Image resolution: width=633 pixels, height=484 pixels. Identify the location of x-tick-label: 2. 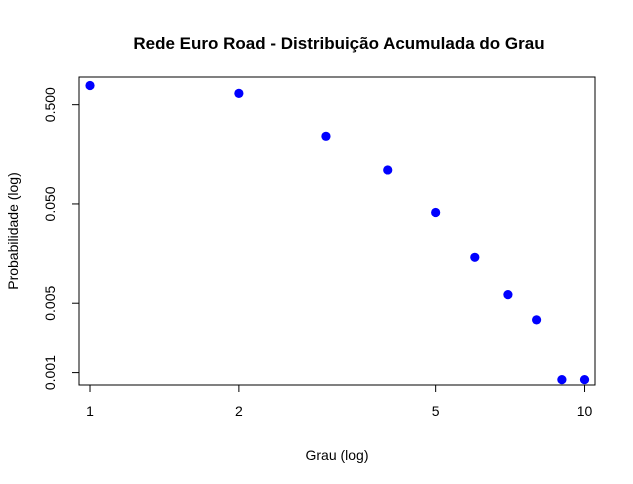
(239, 411).